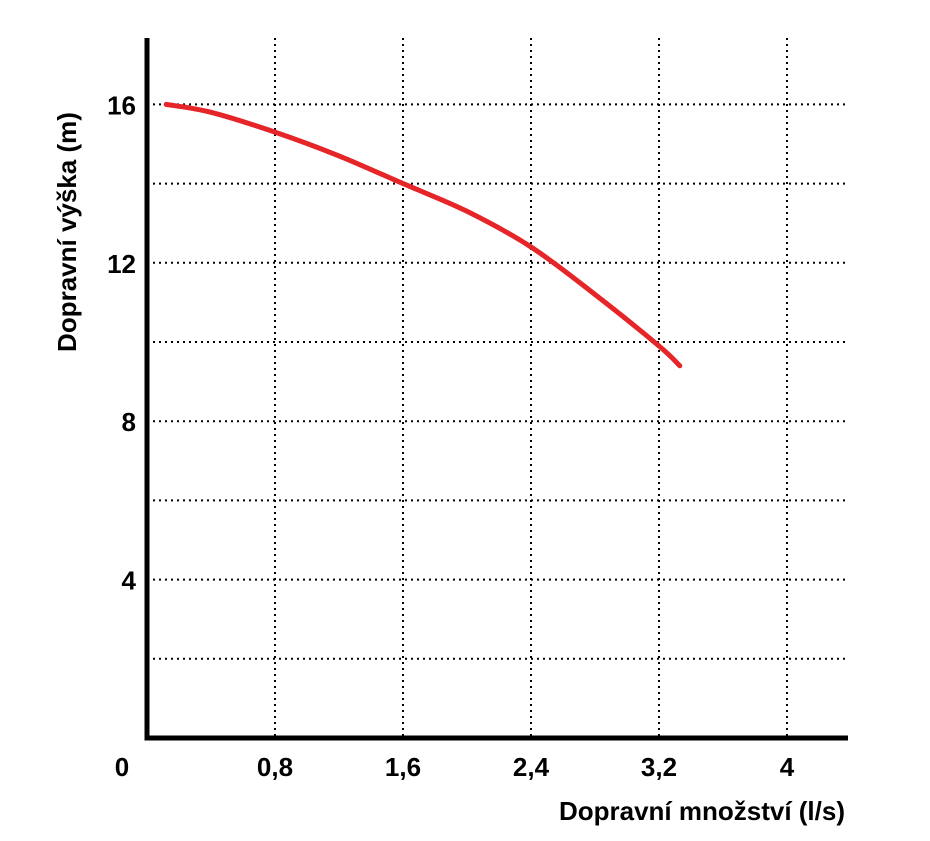 This screenshot has width=930, height=841. Describe the element at coordinates (122, 767) in the screenshot. I see `origin-label: 0` at that location.